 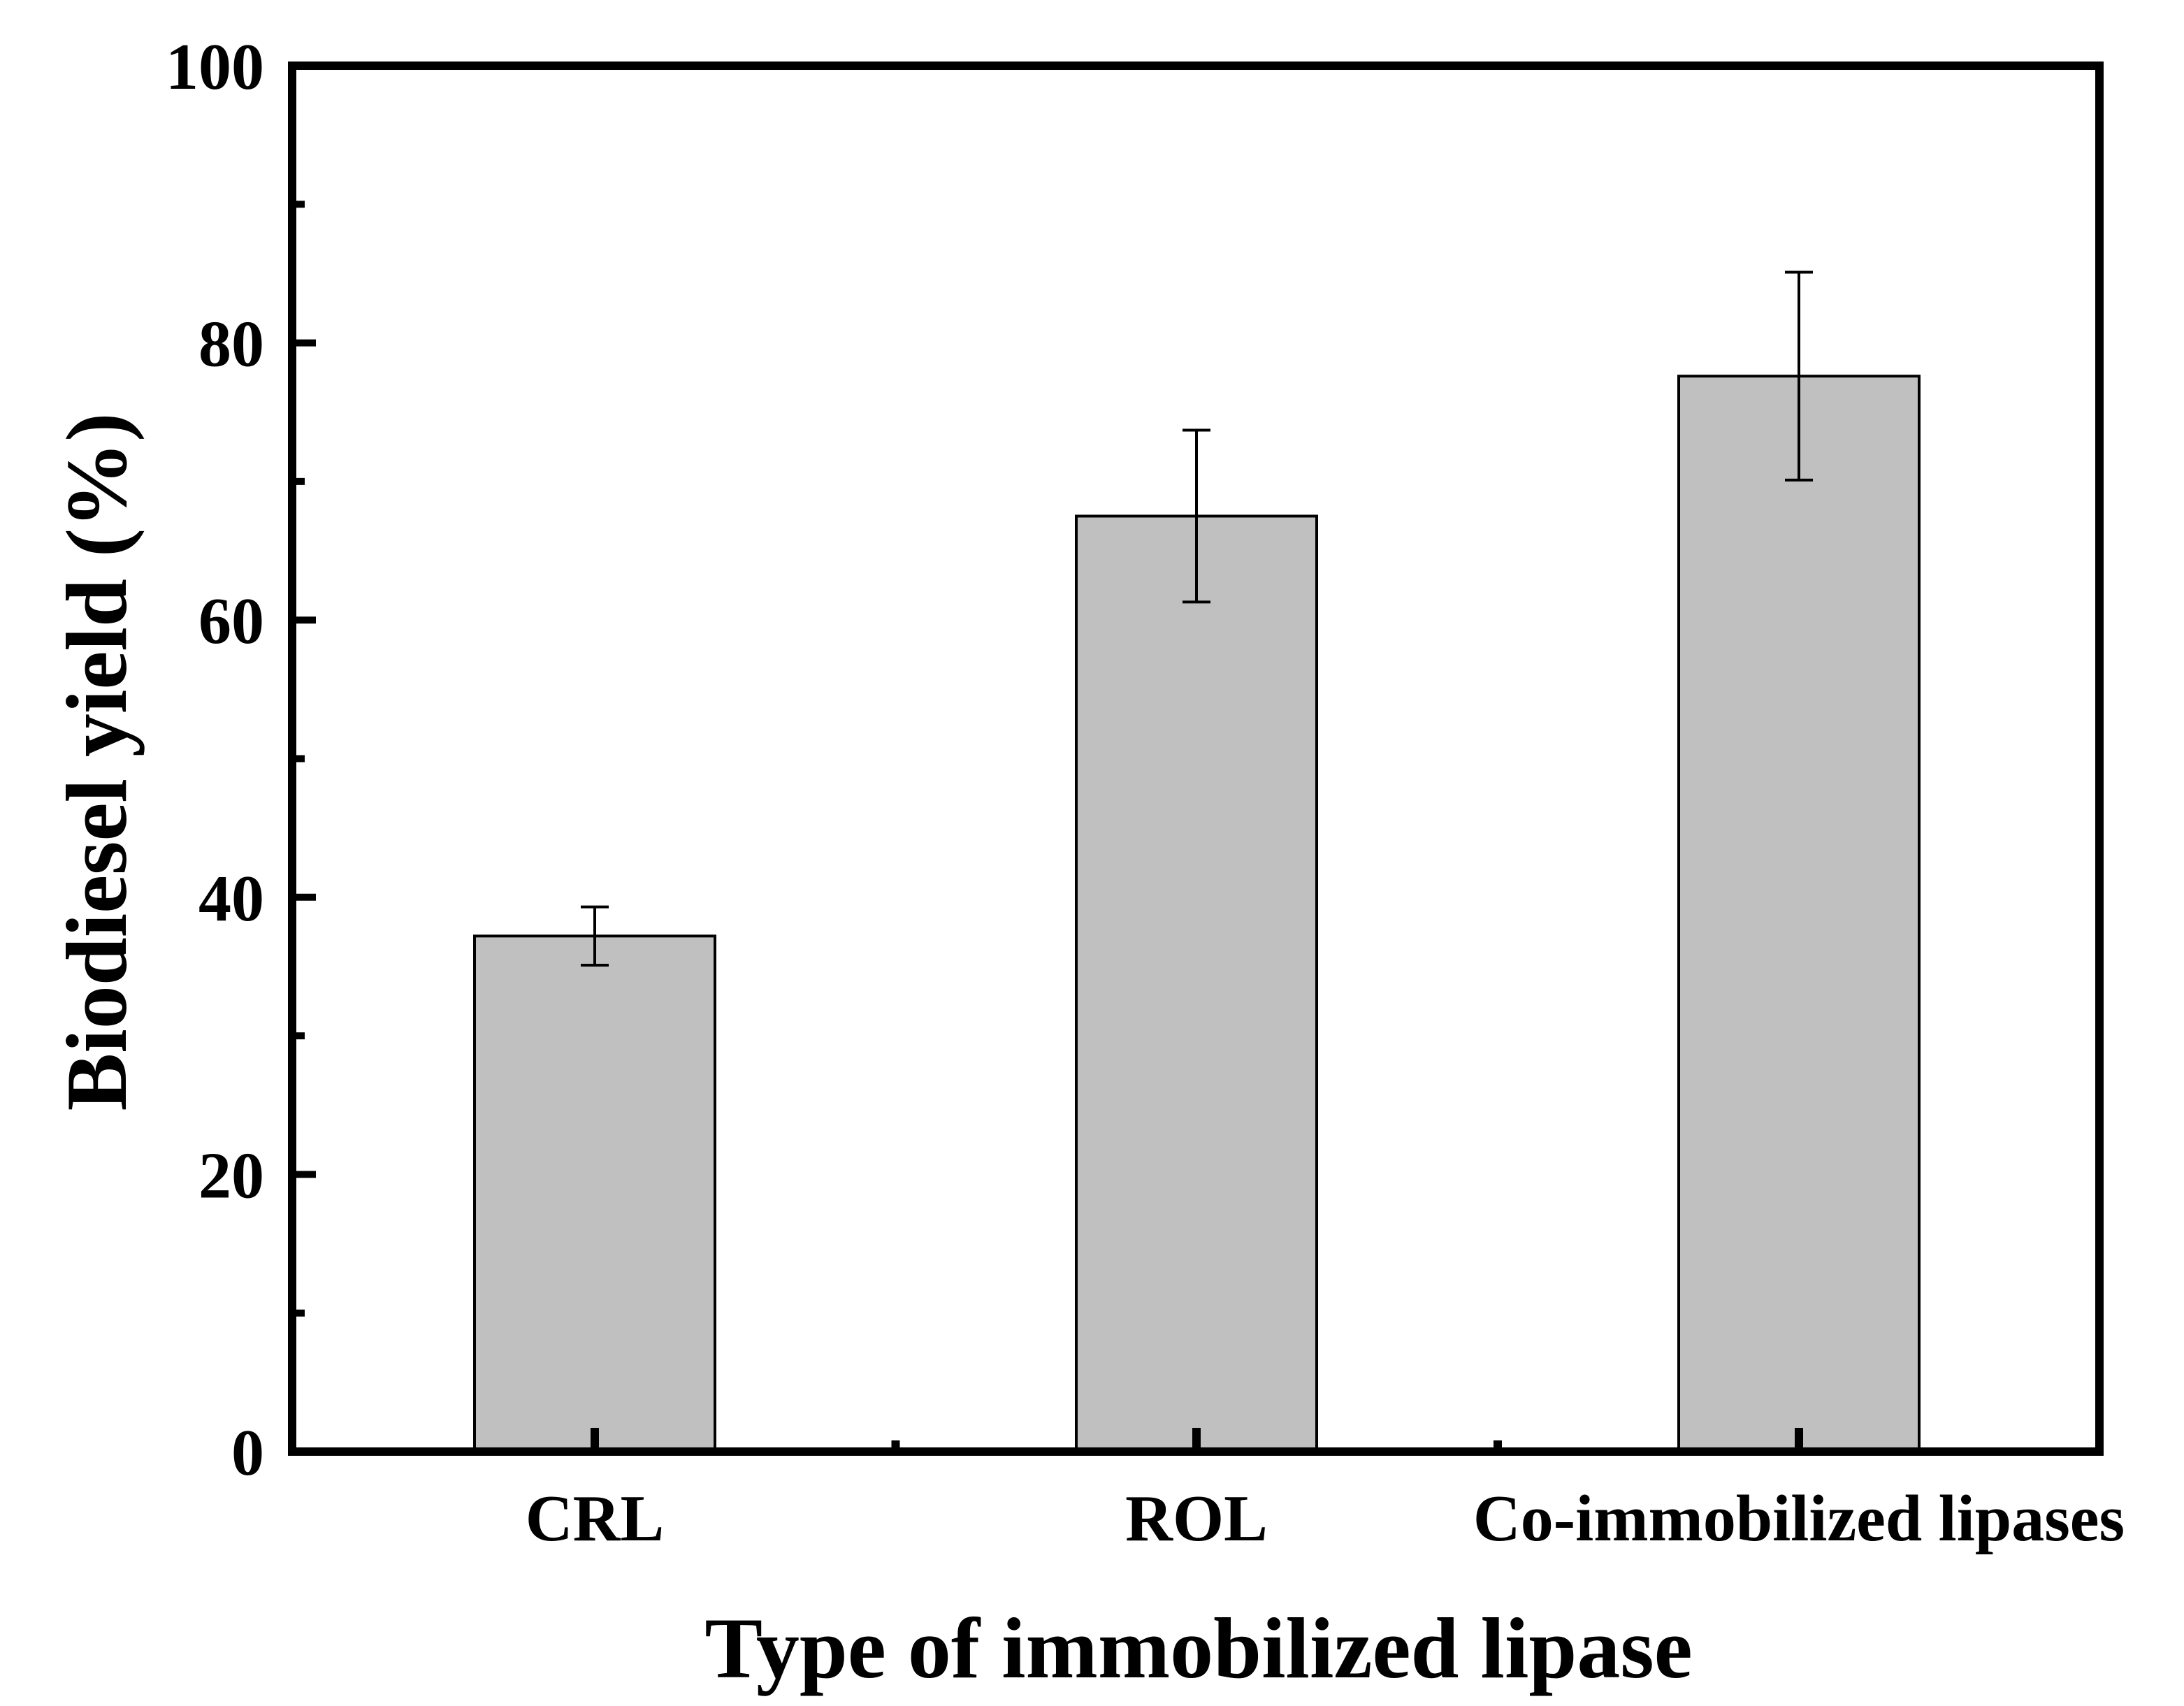 What do you see at coordinates (595, 1518) in the screenshot?
I see `x-tick-label-1: CRL` at bounding box center [595, 1518].